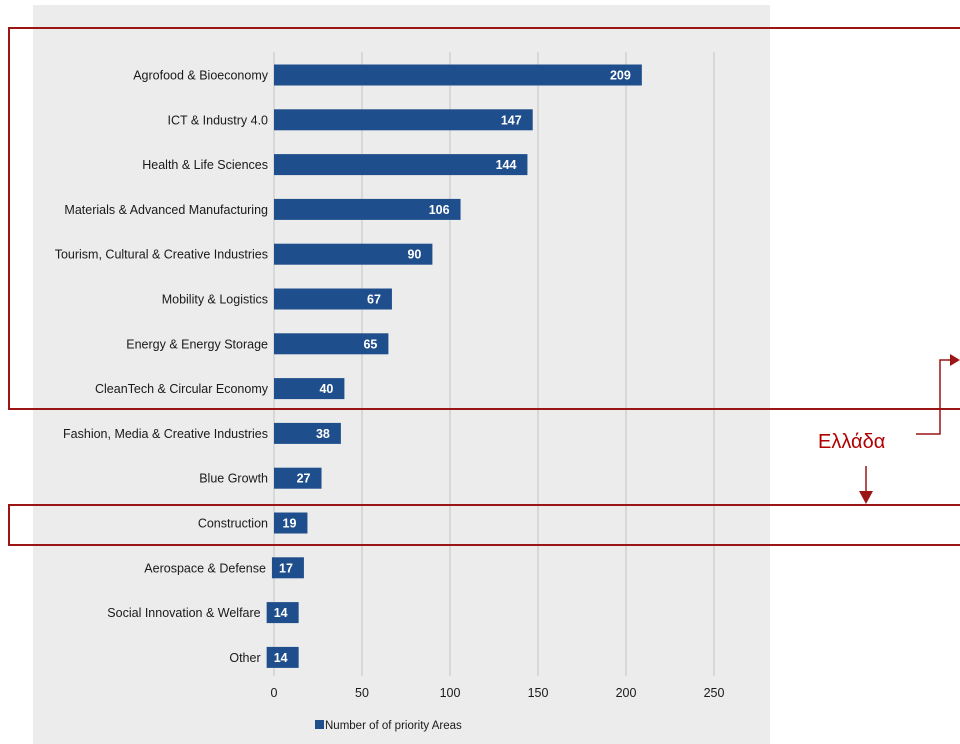  What do you see at coordinates (233, 524) in the screenshot?
I see `category-label: Construction` at bounding box center [233, 524].